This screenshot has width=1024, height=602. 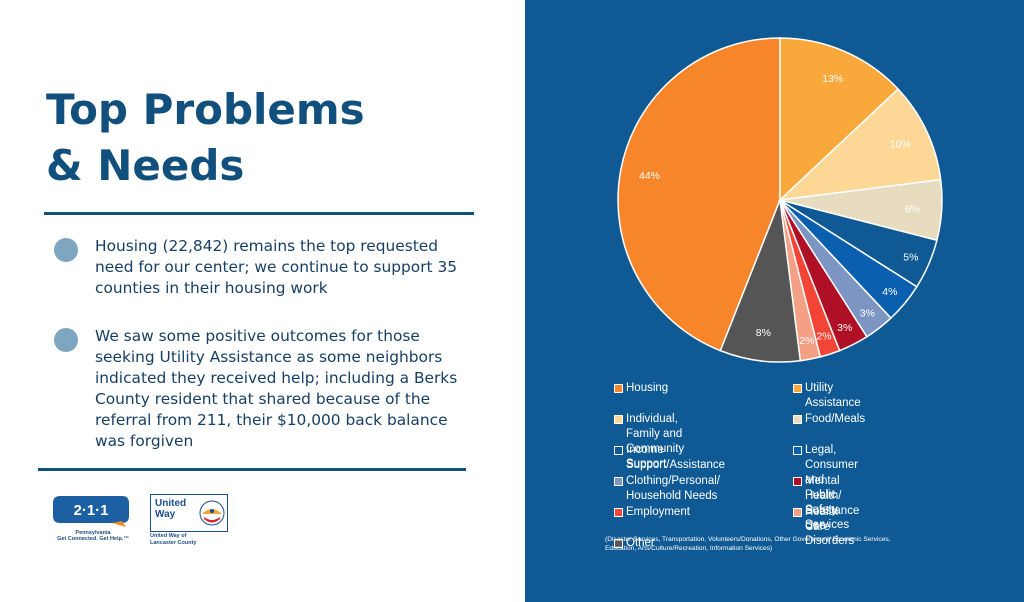 I want to click on pie-slice-label-7: 3%, so click(x=844, y=328).